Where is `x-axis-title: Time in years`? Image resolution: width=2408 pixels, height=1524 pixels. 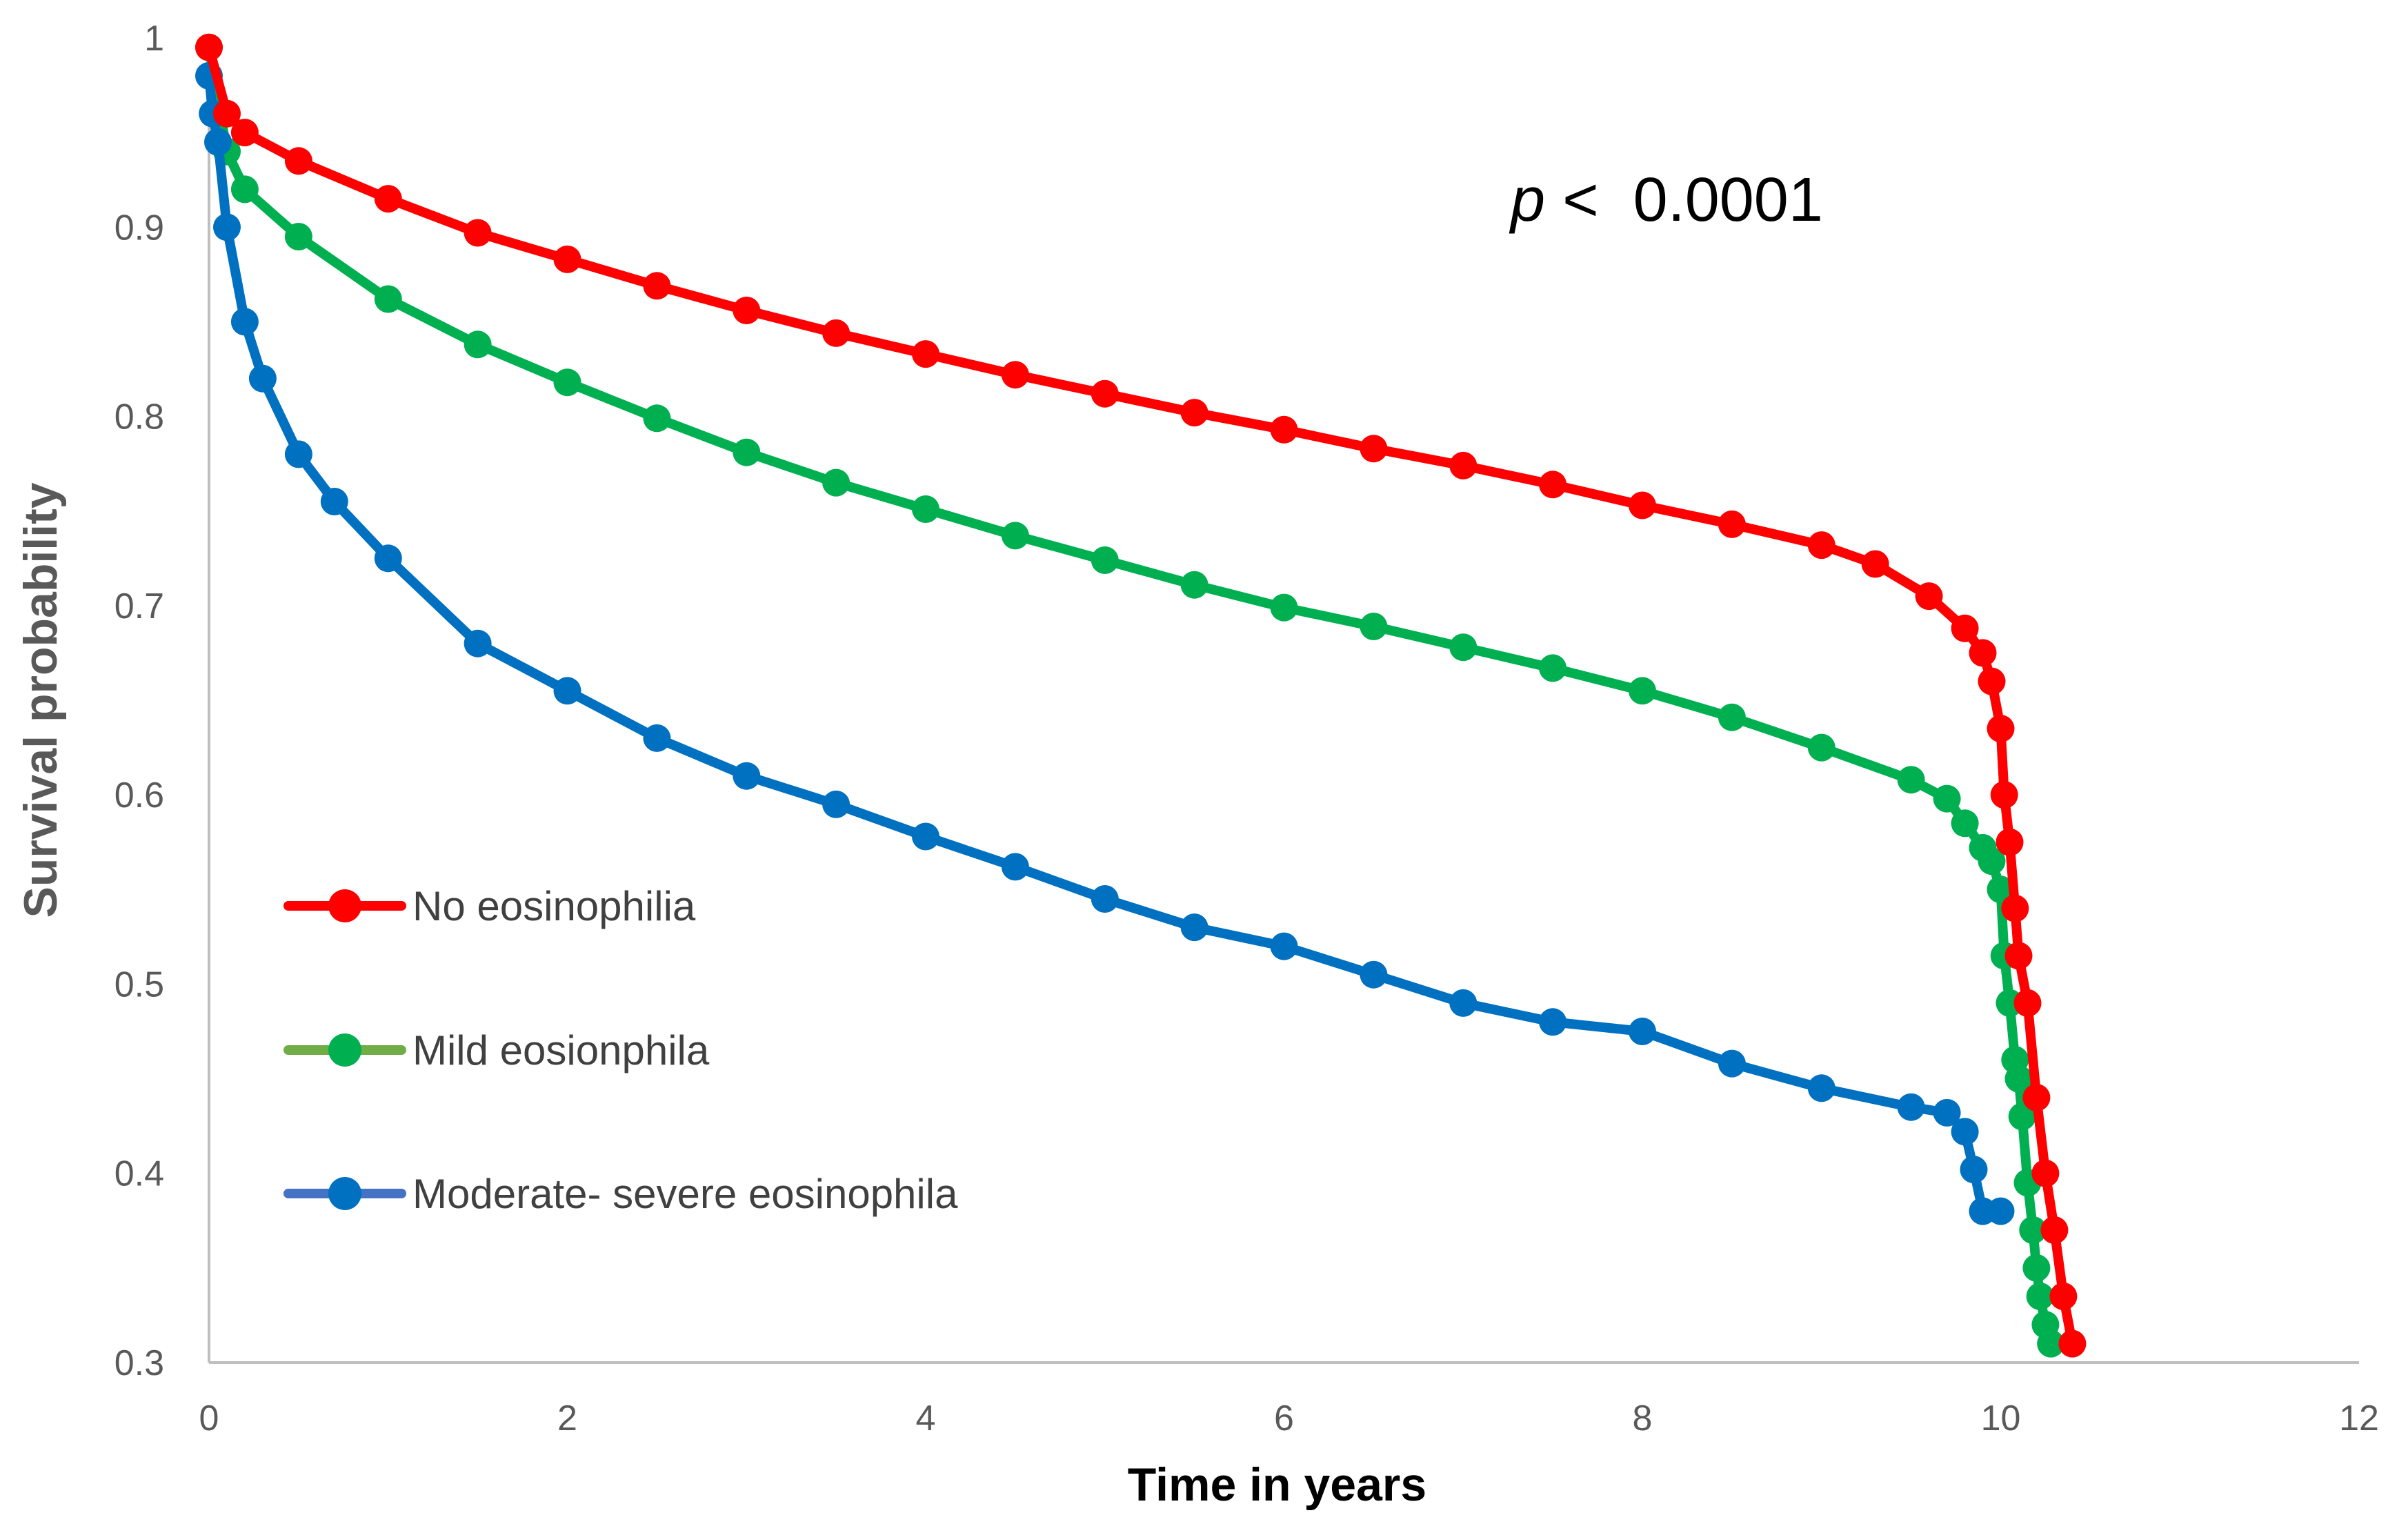 x-axis-title: Time in years is located at coordinates (1277, 1484).